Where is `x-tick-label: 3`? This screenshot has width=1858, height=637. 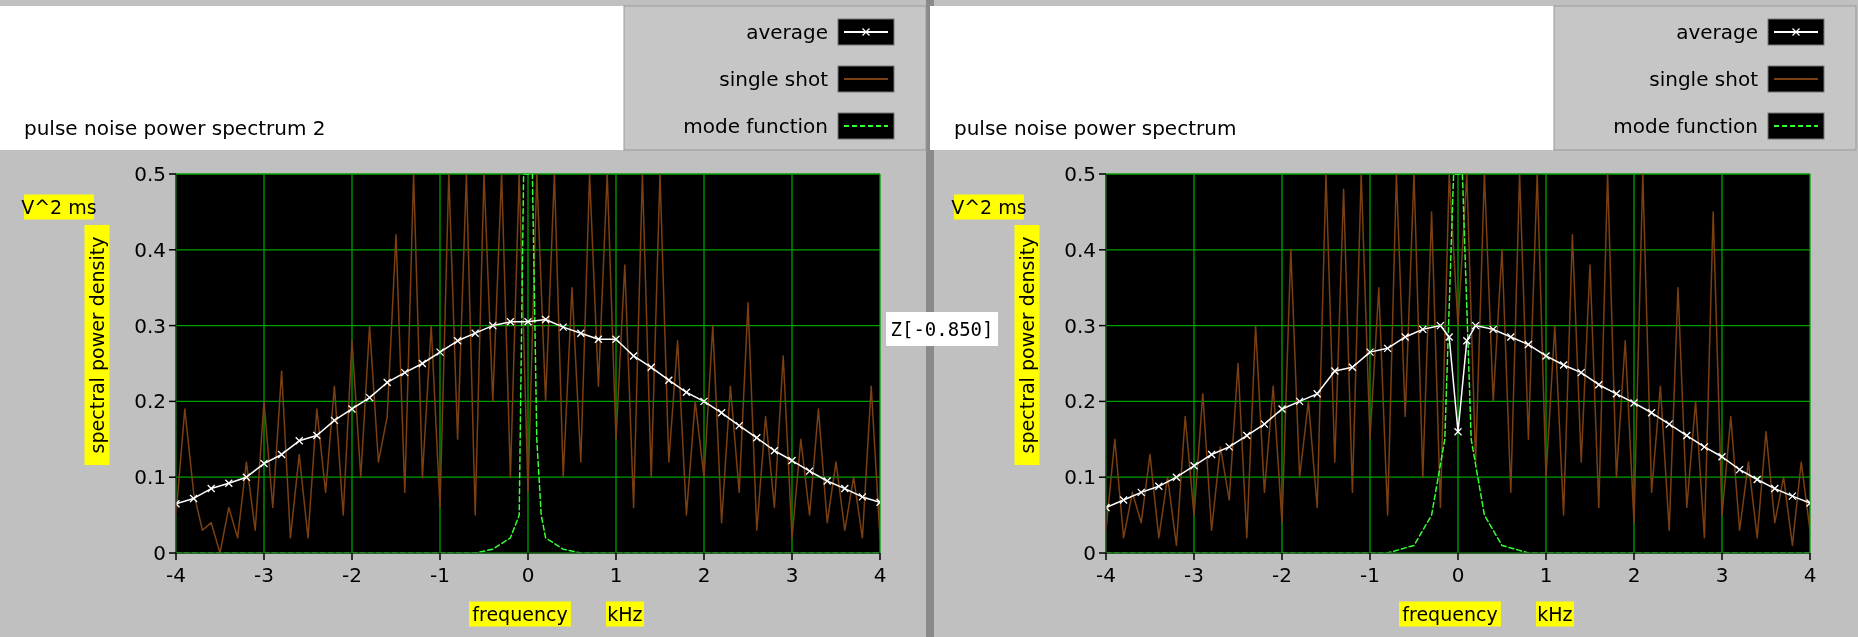
x-tick-label: 3 is located at coordinates (792, 575).